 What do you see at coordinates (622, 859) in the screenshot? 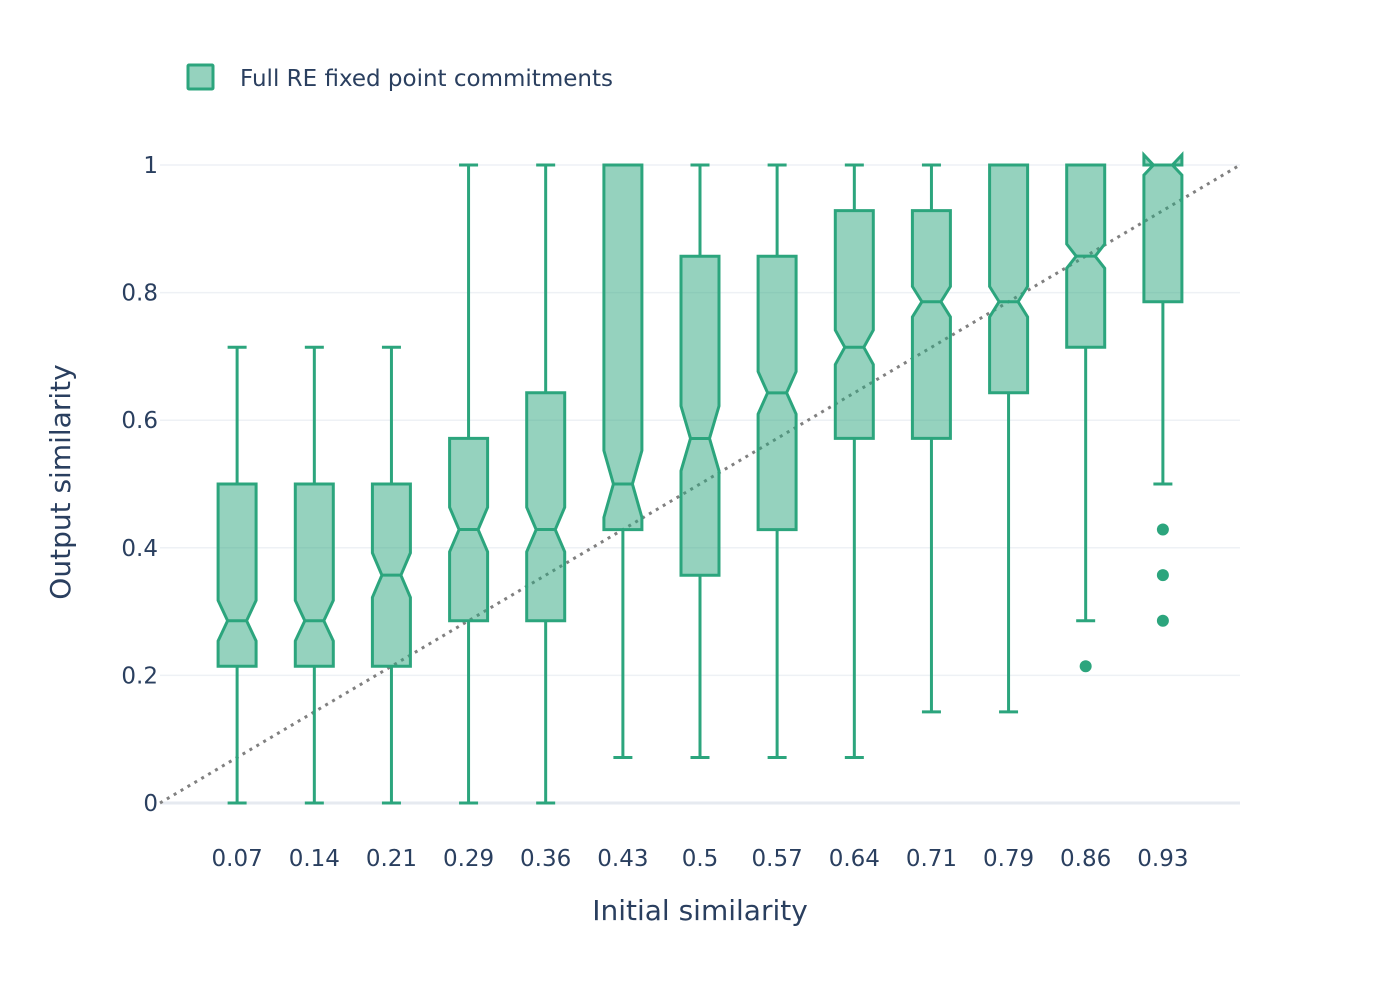
I see `x-tick-label: 0.43` at bounding box center [622, 859].